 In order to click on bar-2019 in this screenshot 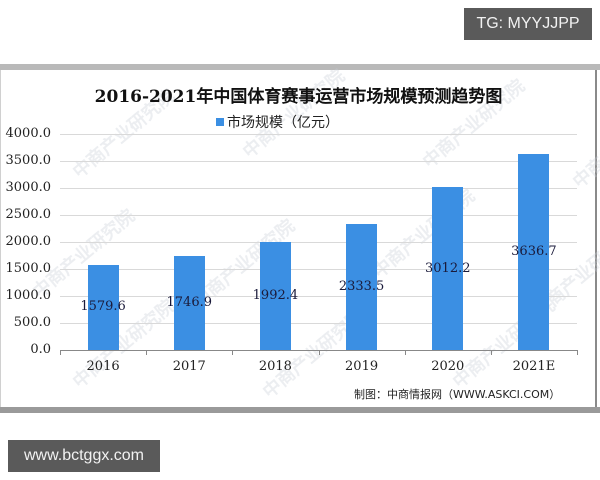, I will do `click(362, 286)`.